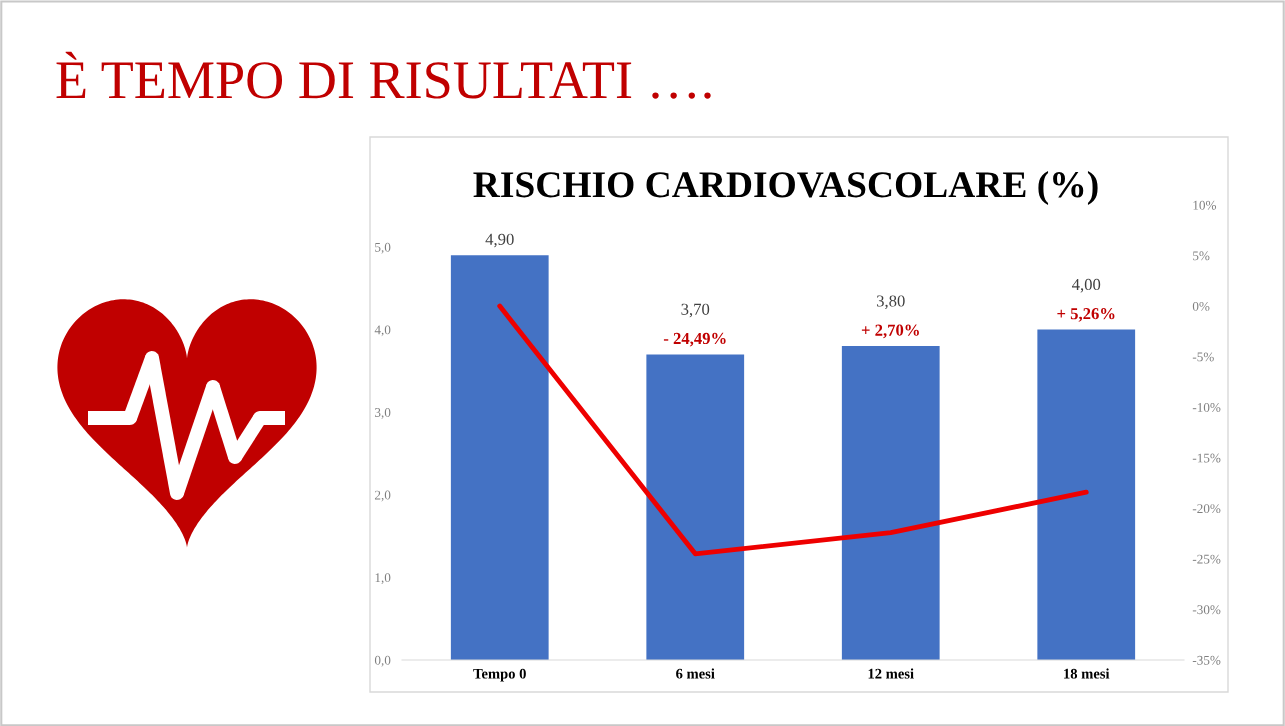 This screenshot has width=1285, height=726. I want to click on y-tick-label: 2,0, so click(382, 496).